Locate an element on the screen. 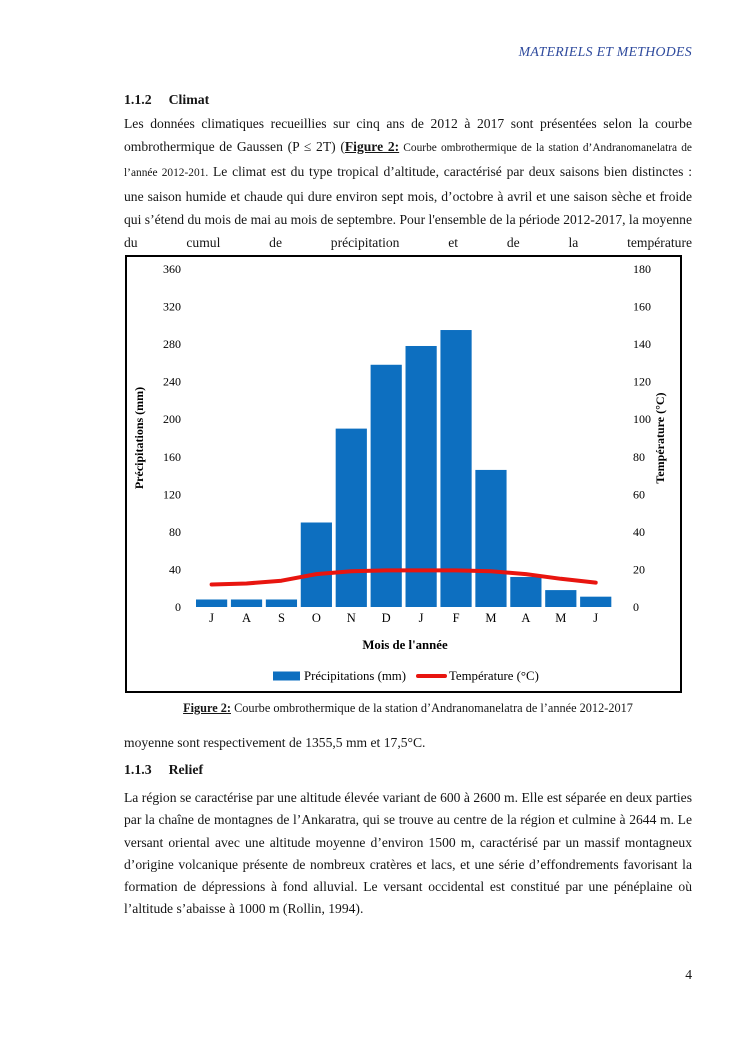  right-axis-tick-label: 80 is located at coordinates (639, 457).